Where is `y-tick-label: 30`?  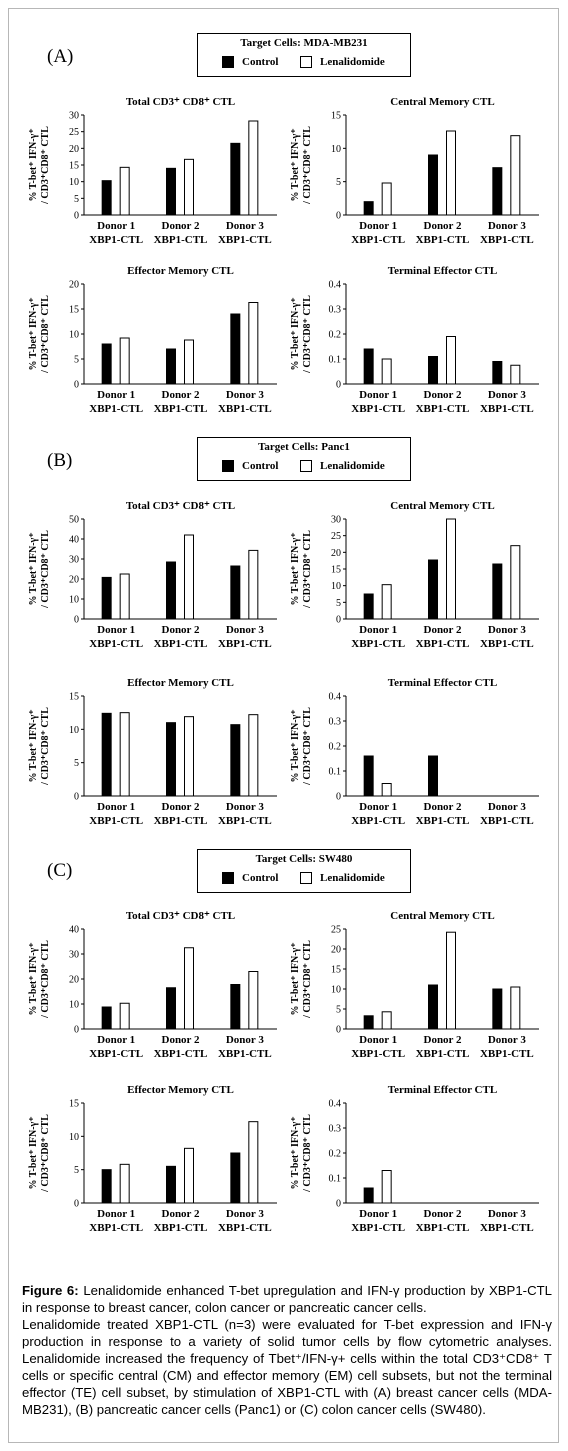 y-tick-label: 30 is located at coordinates (74, 116).